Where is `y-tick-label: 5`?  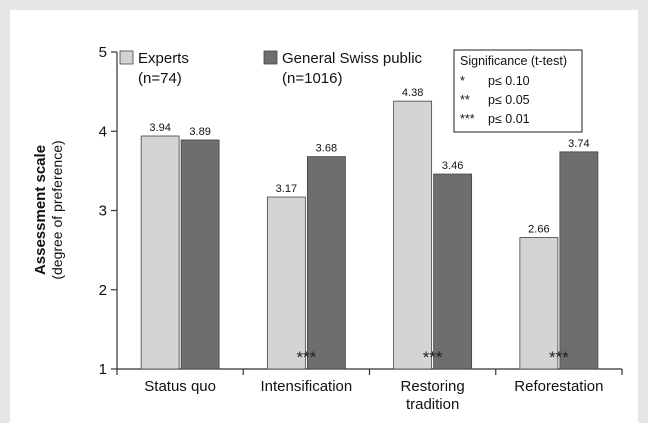 y-tick-label: 5 is located at coordinates (103, 52).